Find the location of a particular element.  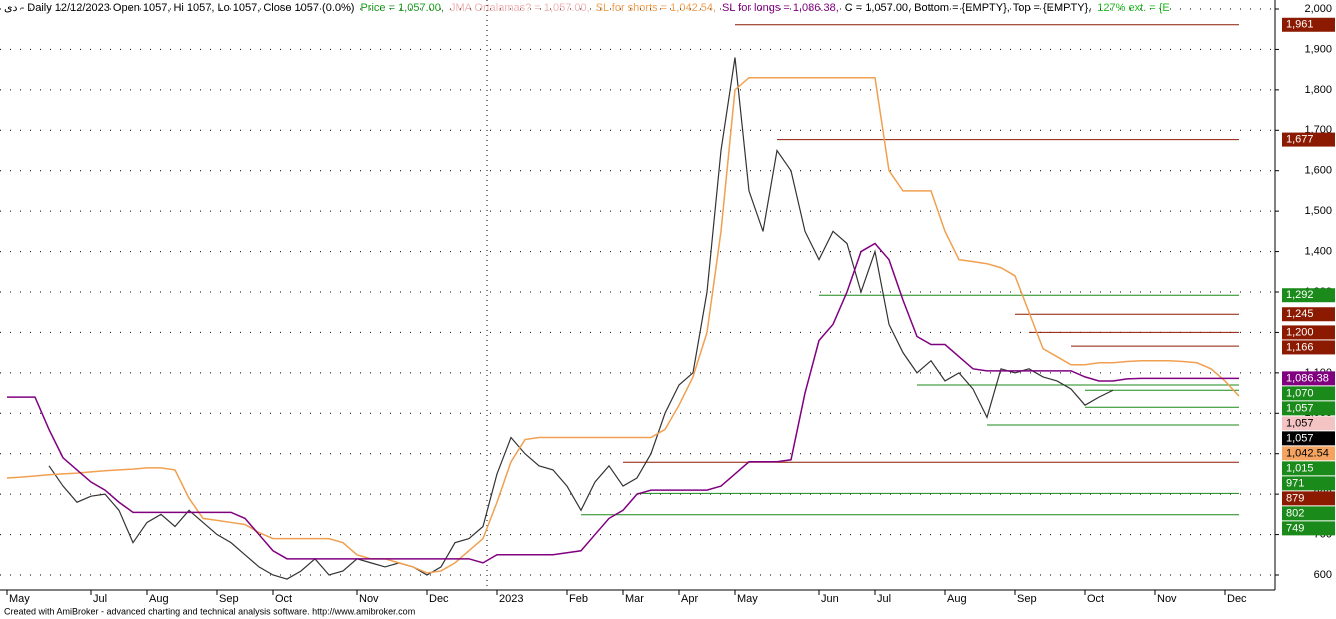

price-badge-label: 749 is located at coordinates (1295, 528).